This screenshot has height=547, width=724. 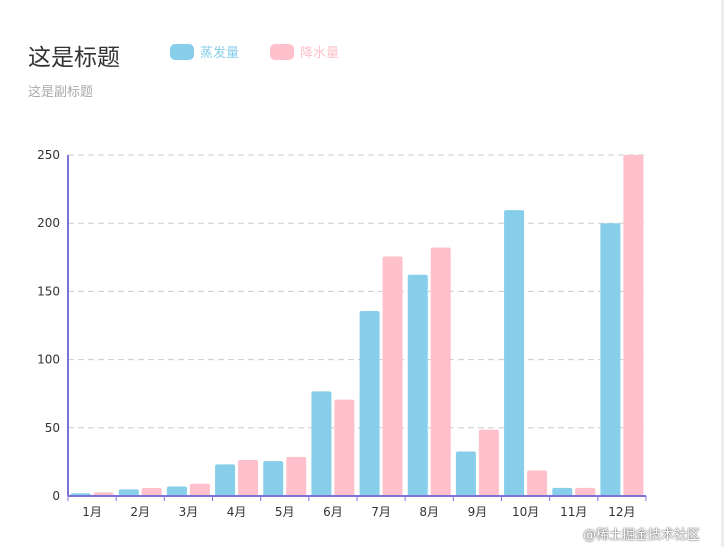 I want to click on y-tick-label-250: 250, so click(x=48, y=155).